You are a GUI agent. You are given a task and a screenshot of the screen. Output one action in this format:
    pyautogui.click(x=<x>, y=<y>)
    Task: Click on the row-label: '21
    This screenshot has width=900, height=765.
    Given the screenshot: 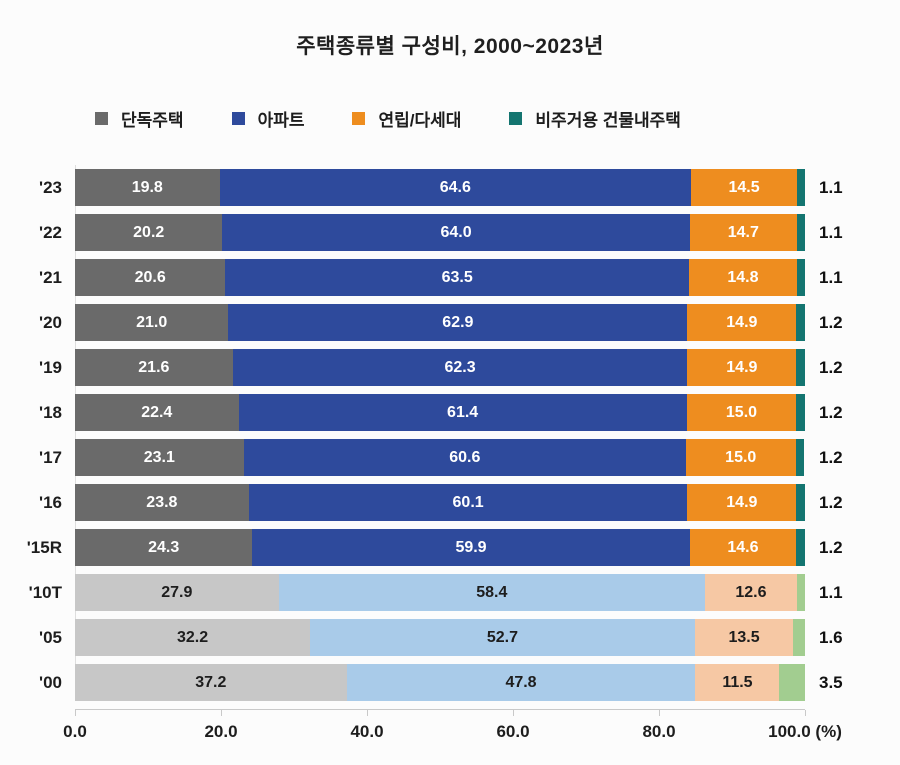 What is the action you would take?
    pyautogui.click(x=50, y=277)
    